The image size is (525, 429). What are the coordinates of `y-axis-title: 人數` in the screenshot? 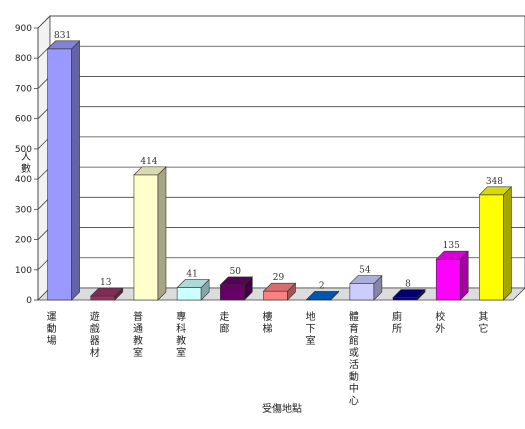 It's located at (26, 163).